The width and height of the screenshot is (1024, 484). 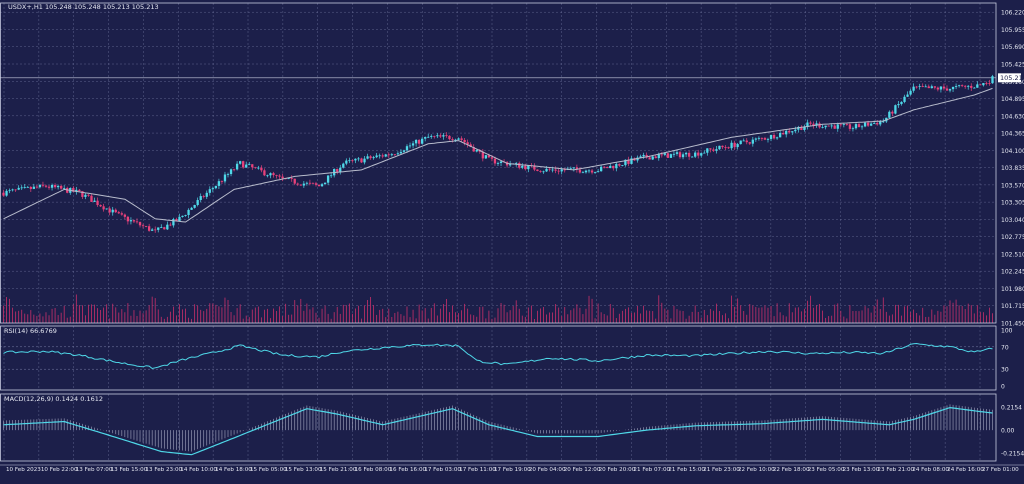 I want to click on time-axis-tick-label: 23 Feb 21:00, so click(x=895, y=470).